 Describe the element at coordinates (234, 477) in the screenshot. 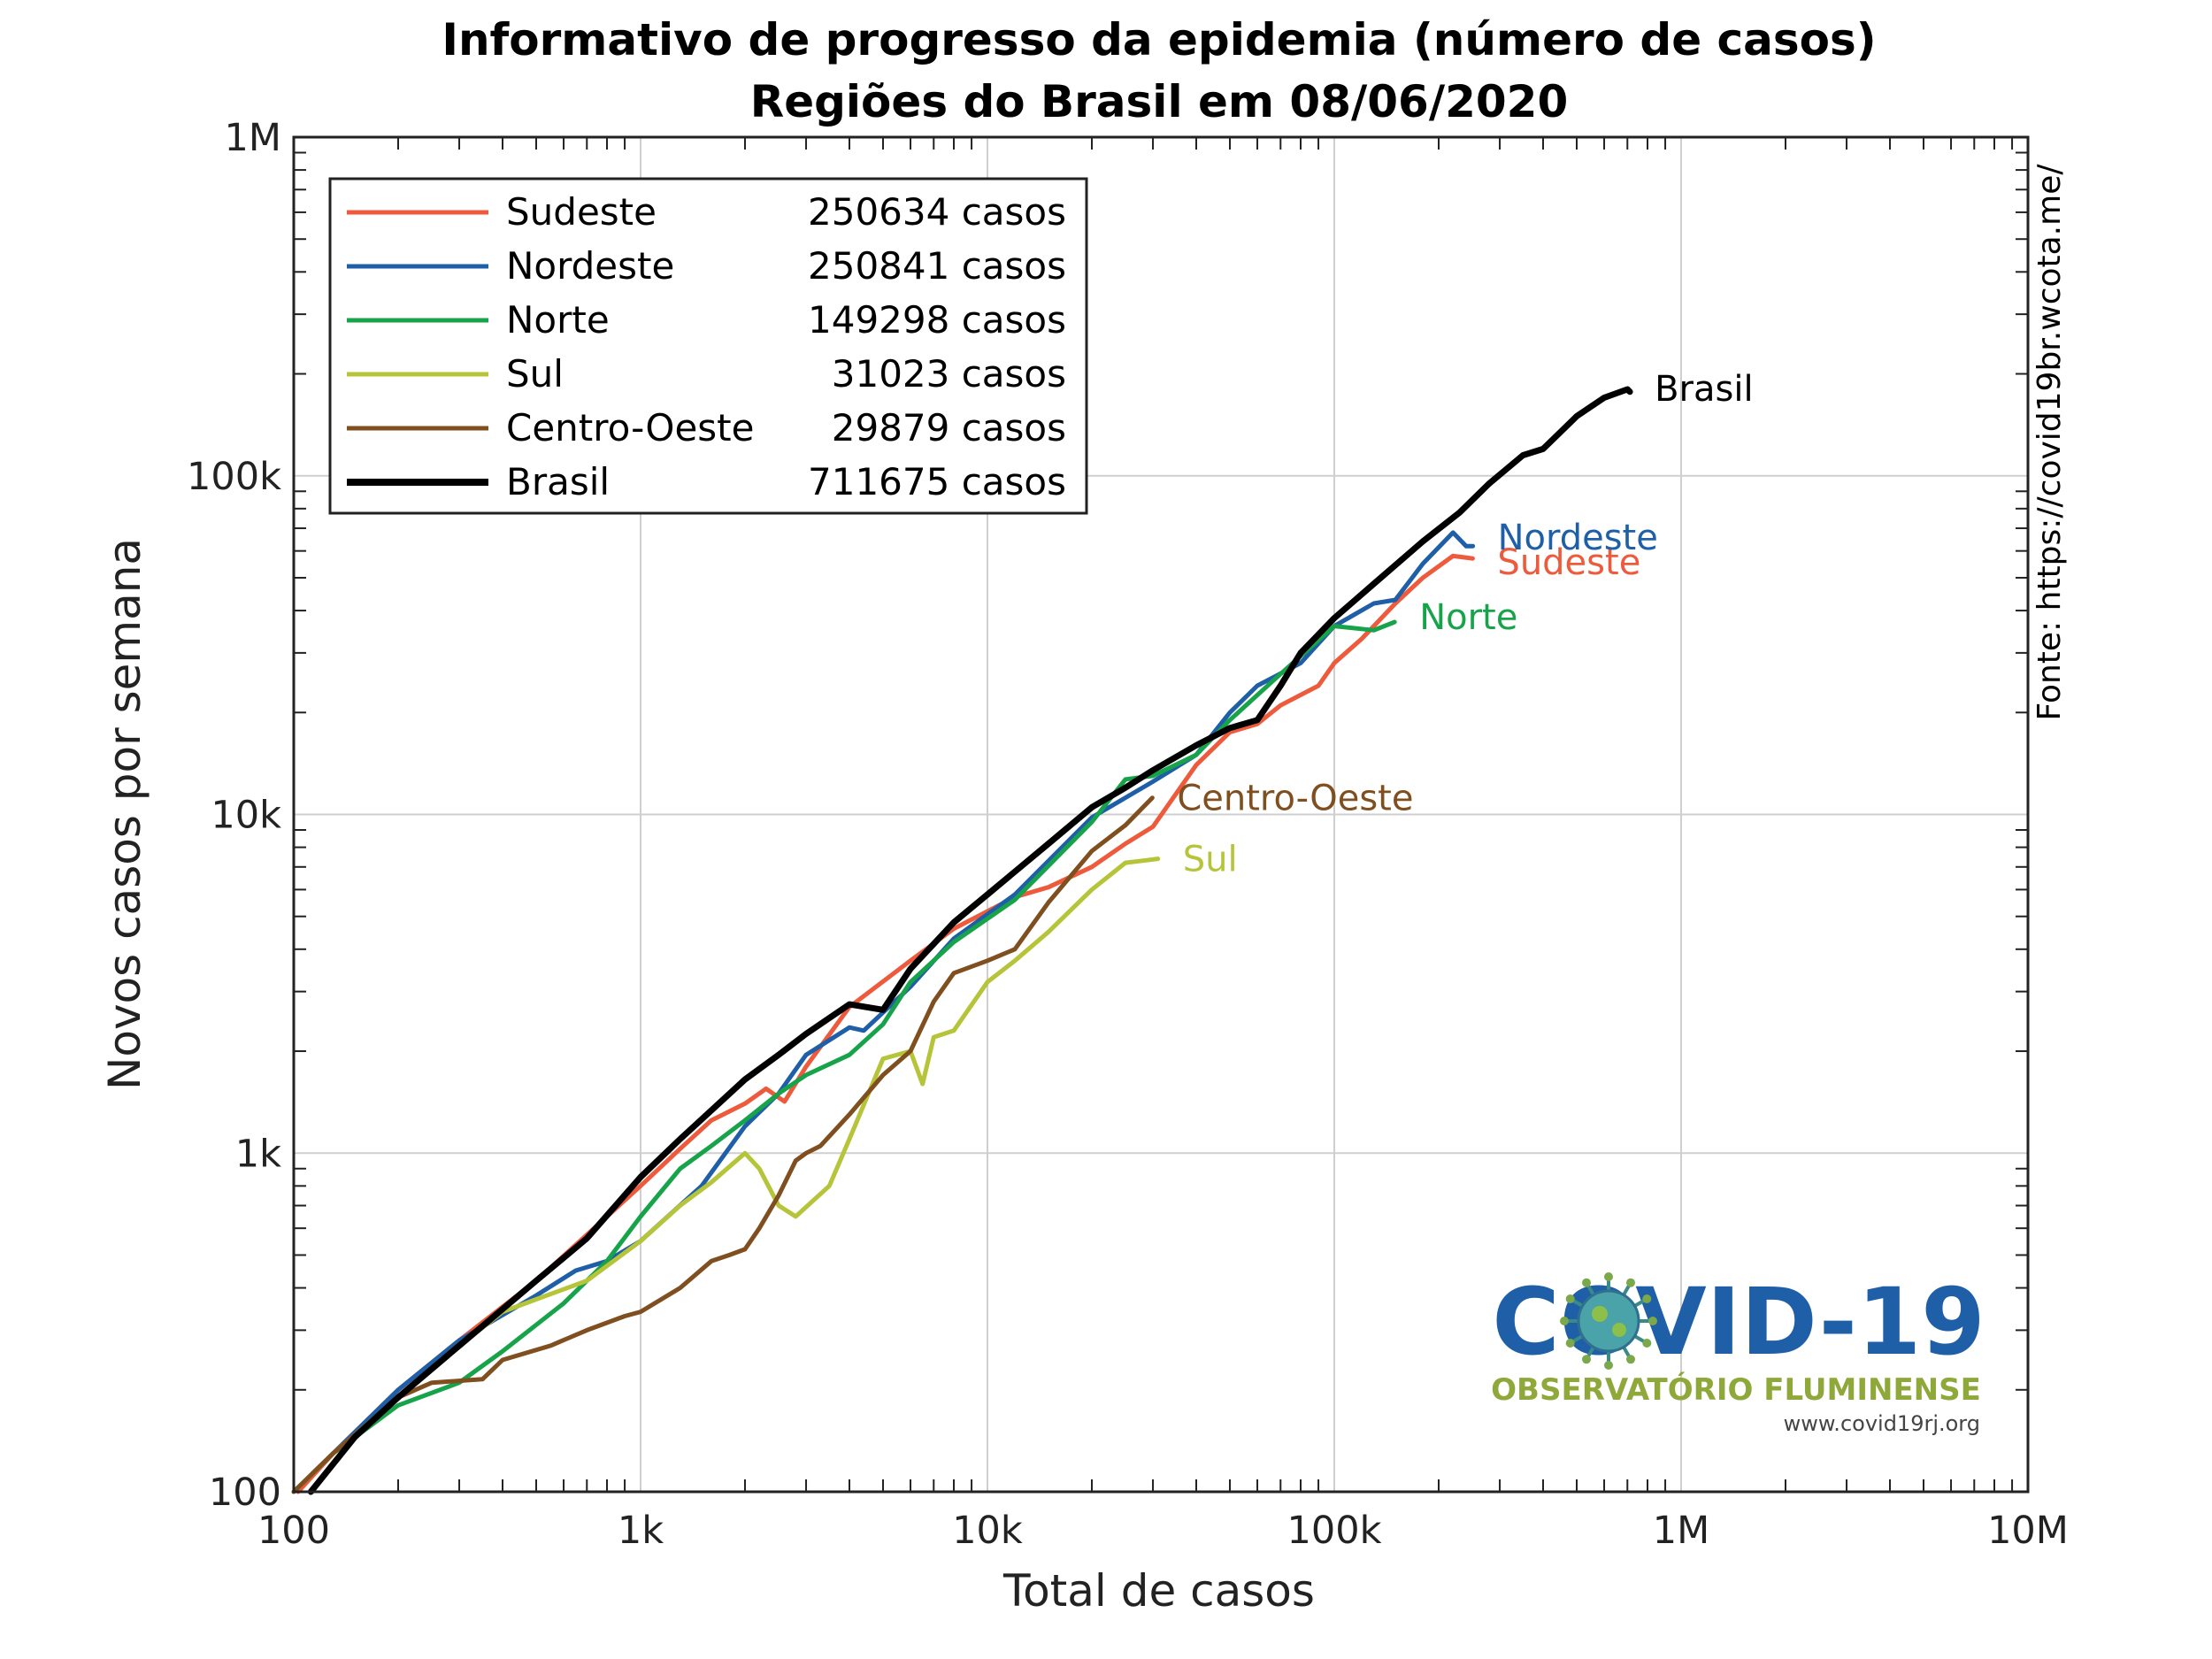

I see `y-tick-label: 100k` at that location.